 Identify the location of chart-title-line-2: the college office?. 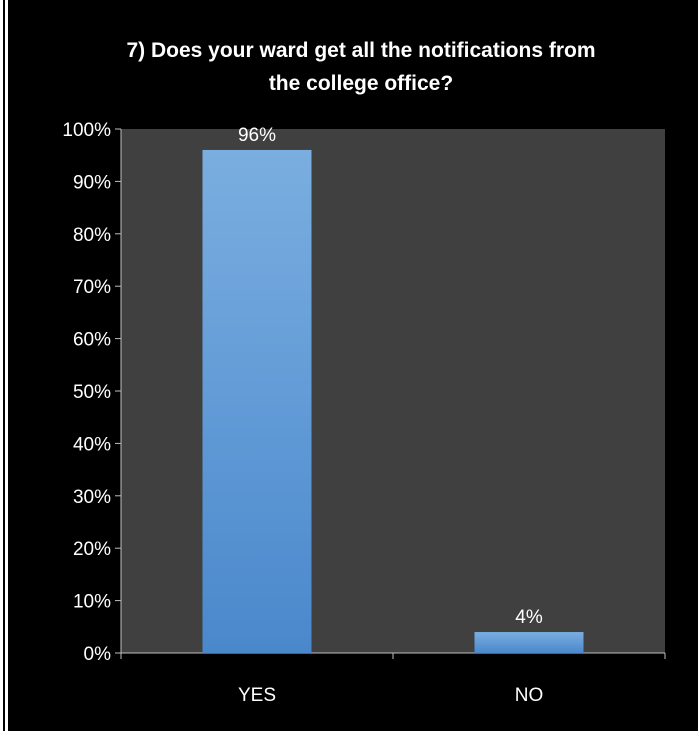
(361, 83).